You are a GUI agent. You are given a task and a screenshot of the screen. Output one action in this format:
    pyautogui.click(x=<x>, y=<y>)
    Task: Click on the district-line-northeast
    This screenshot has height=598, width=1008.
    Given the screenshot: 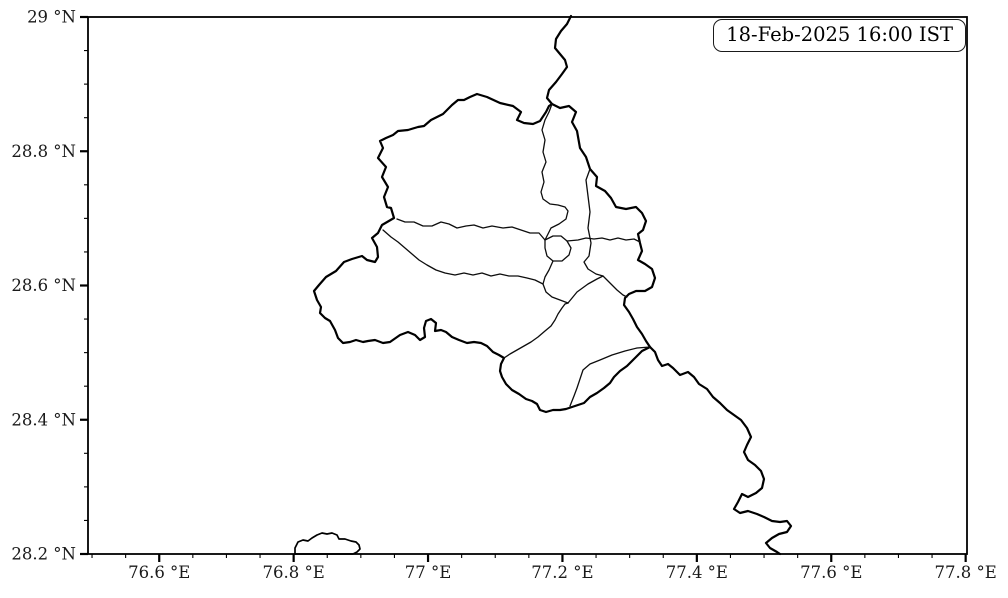 What is the action you would take?
    pyautogui.click(x=603, y=240)
    